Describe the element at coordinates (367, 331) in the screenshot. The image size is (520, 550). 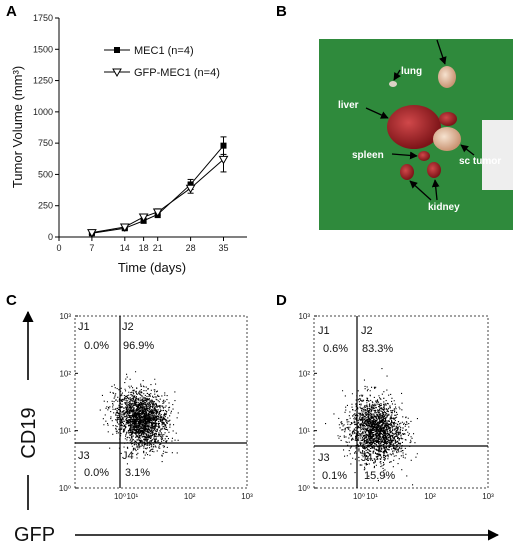
I see `gate-d-j2-name: J2` at that location.